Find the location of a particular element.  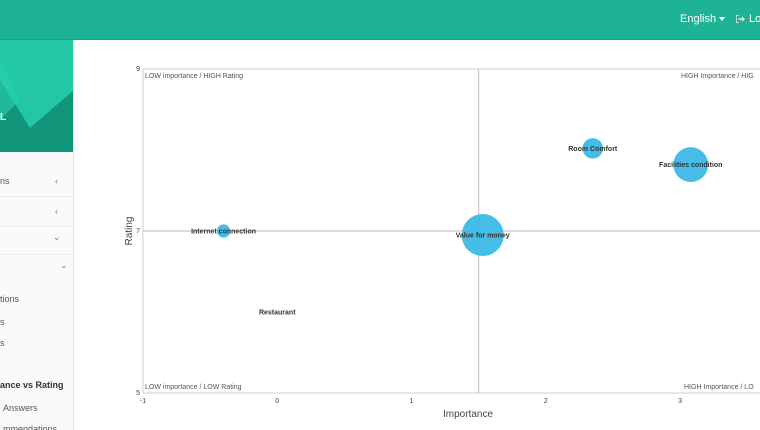

sidebar-item-2: ‹ is located at coordinates (36, 212).